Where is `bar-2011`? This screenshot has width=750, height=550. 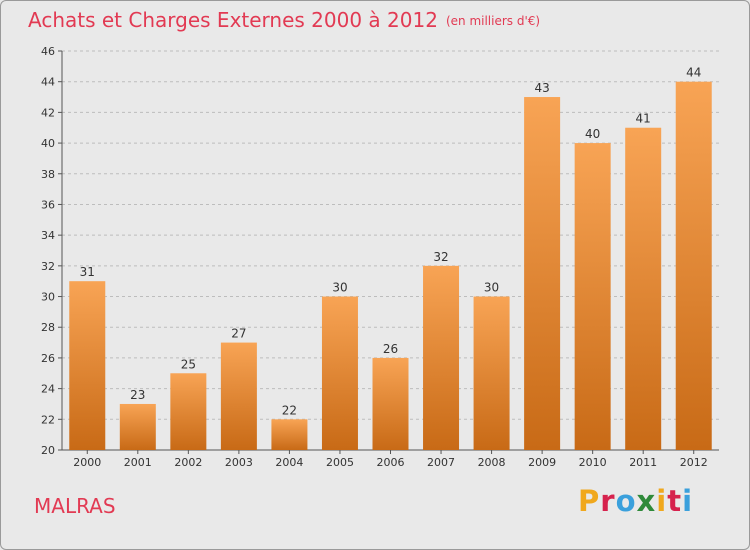 bar-2011 is located at coordinates (643, 288).